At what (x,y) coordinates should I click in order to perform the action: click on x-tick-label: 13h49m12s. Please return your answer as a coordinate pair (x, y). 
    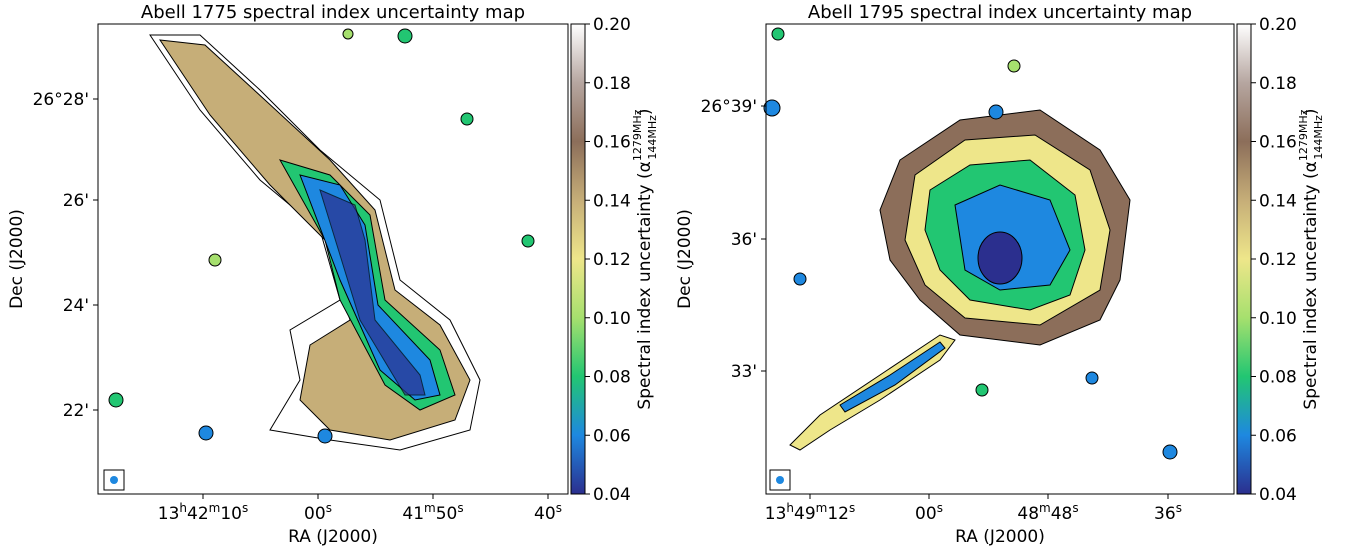
    Looking at the image, I should click on (810, 512).